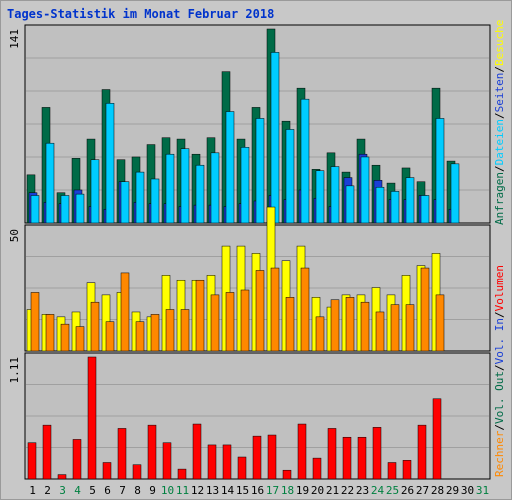 This screenshot has height=501, width=512. I want to click on legend-entry: Seiten, so click(499, 93).